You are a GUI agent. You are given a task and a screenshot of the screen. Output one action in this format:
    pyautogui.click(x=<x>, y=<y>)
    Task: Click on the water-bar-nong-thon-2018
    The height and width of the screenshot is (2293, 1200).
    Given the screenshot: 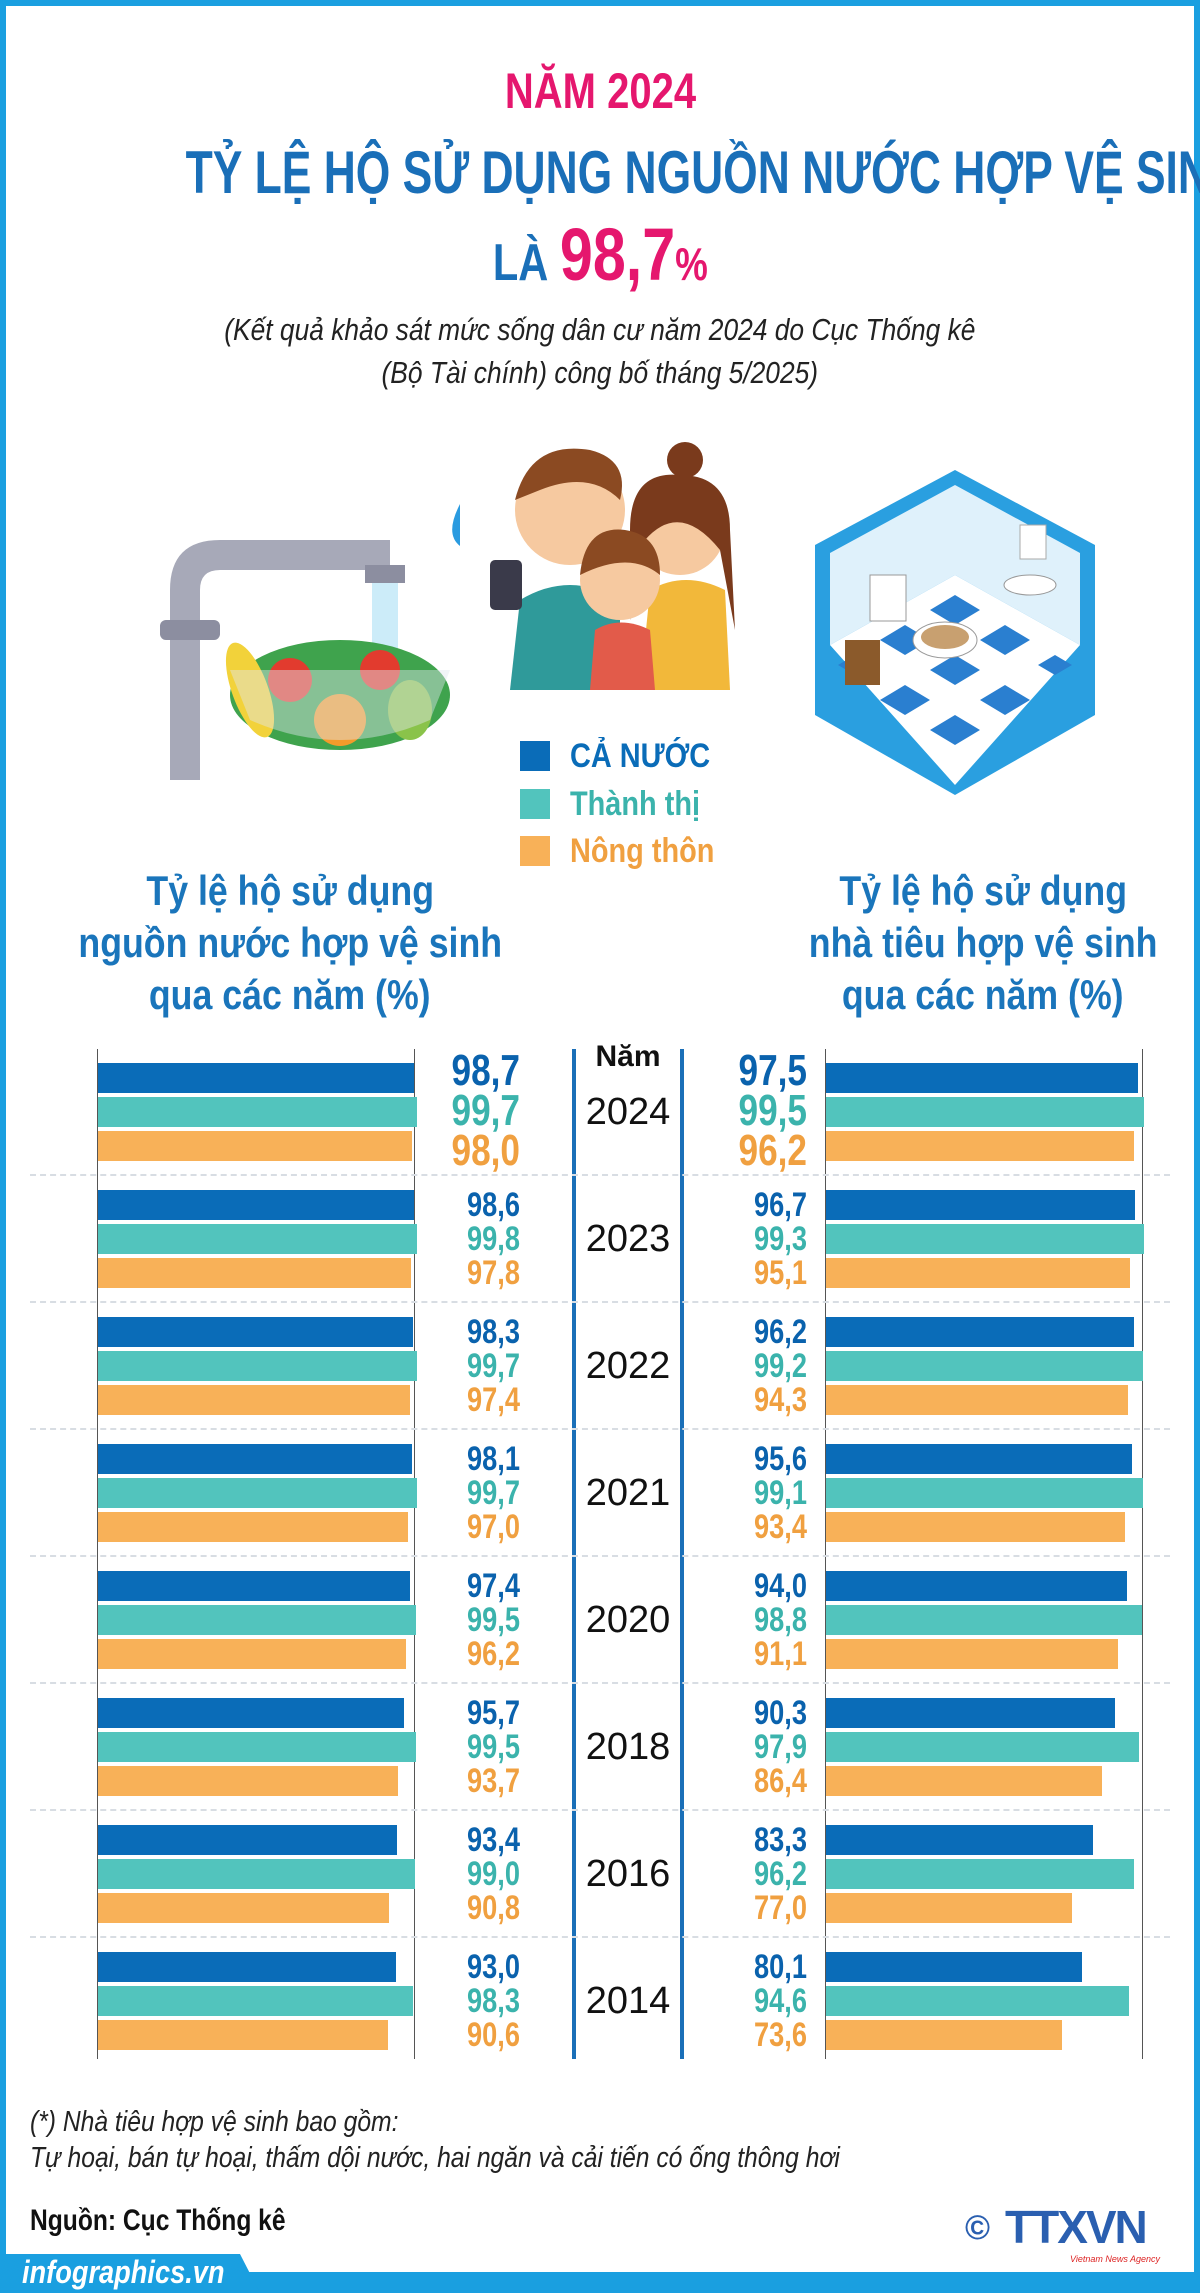 What is the action you would take?
    pyautogui.click(x=248, y=1781)
    